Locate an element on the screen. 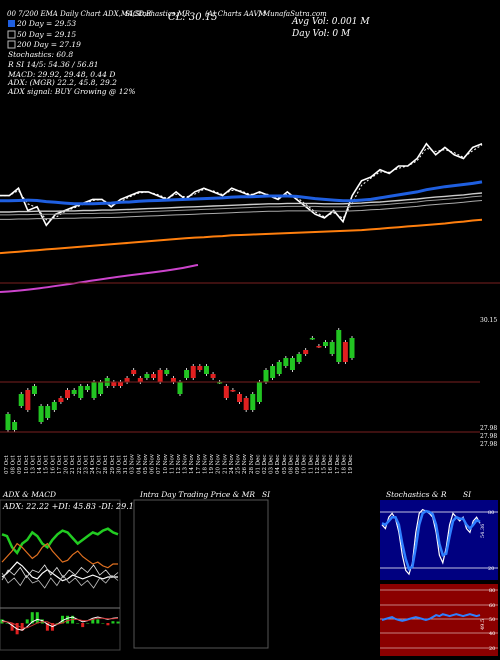 The image size is (500, 660). date-tick-label: 16 Oct is located at coordinates (53, 464).